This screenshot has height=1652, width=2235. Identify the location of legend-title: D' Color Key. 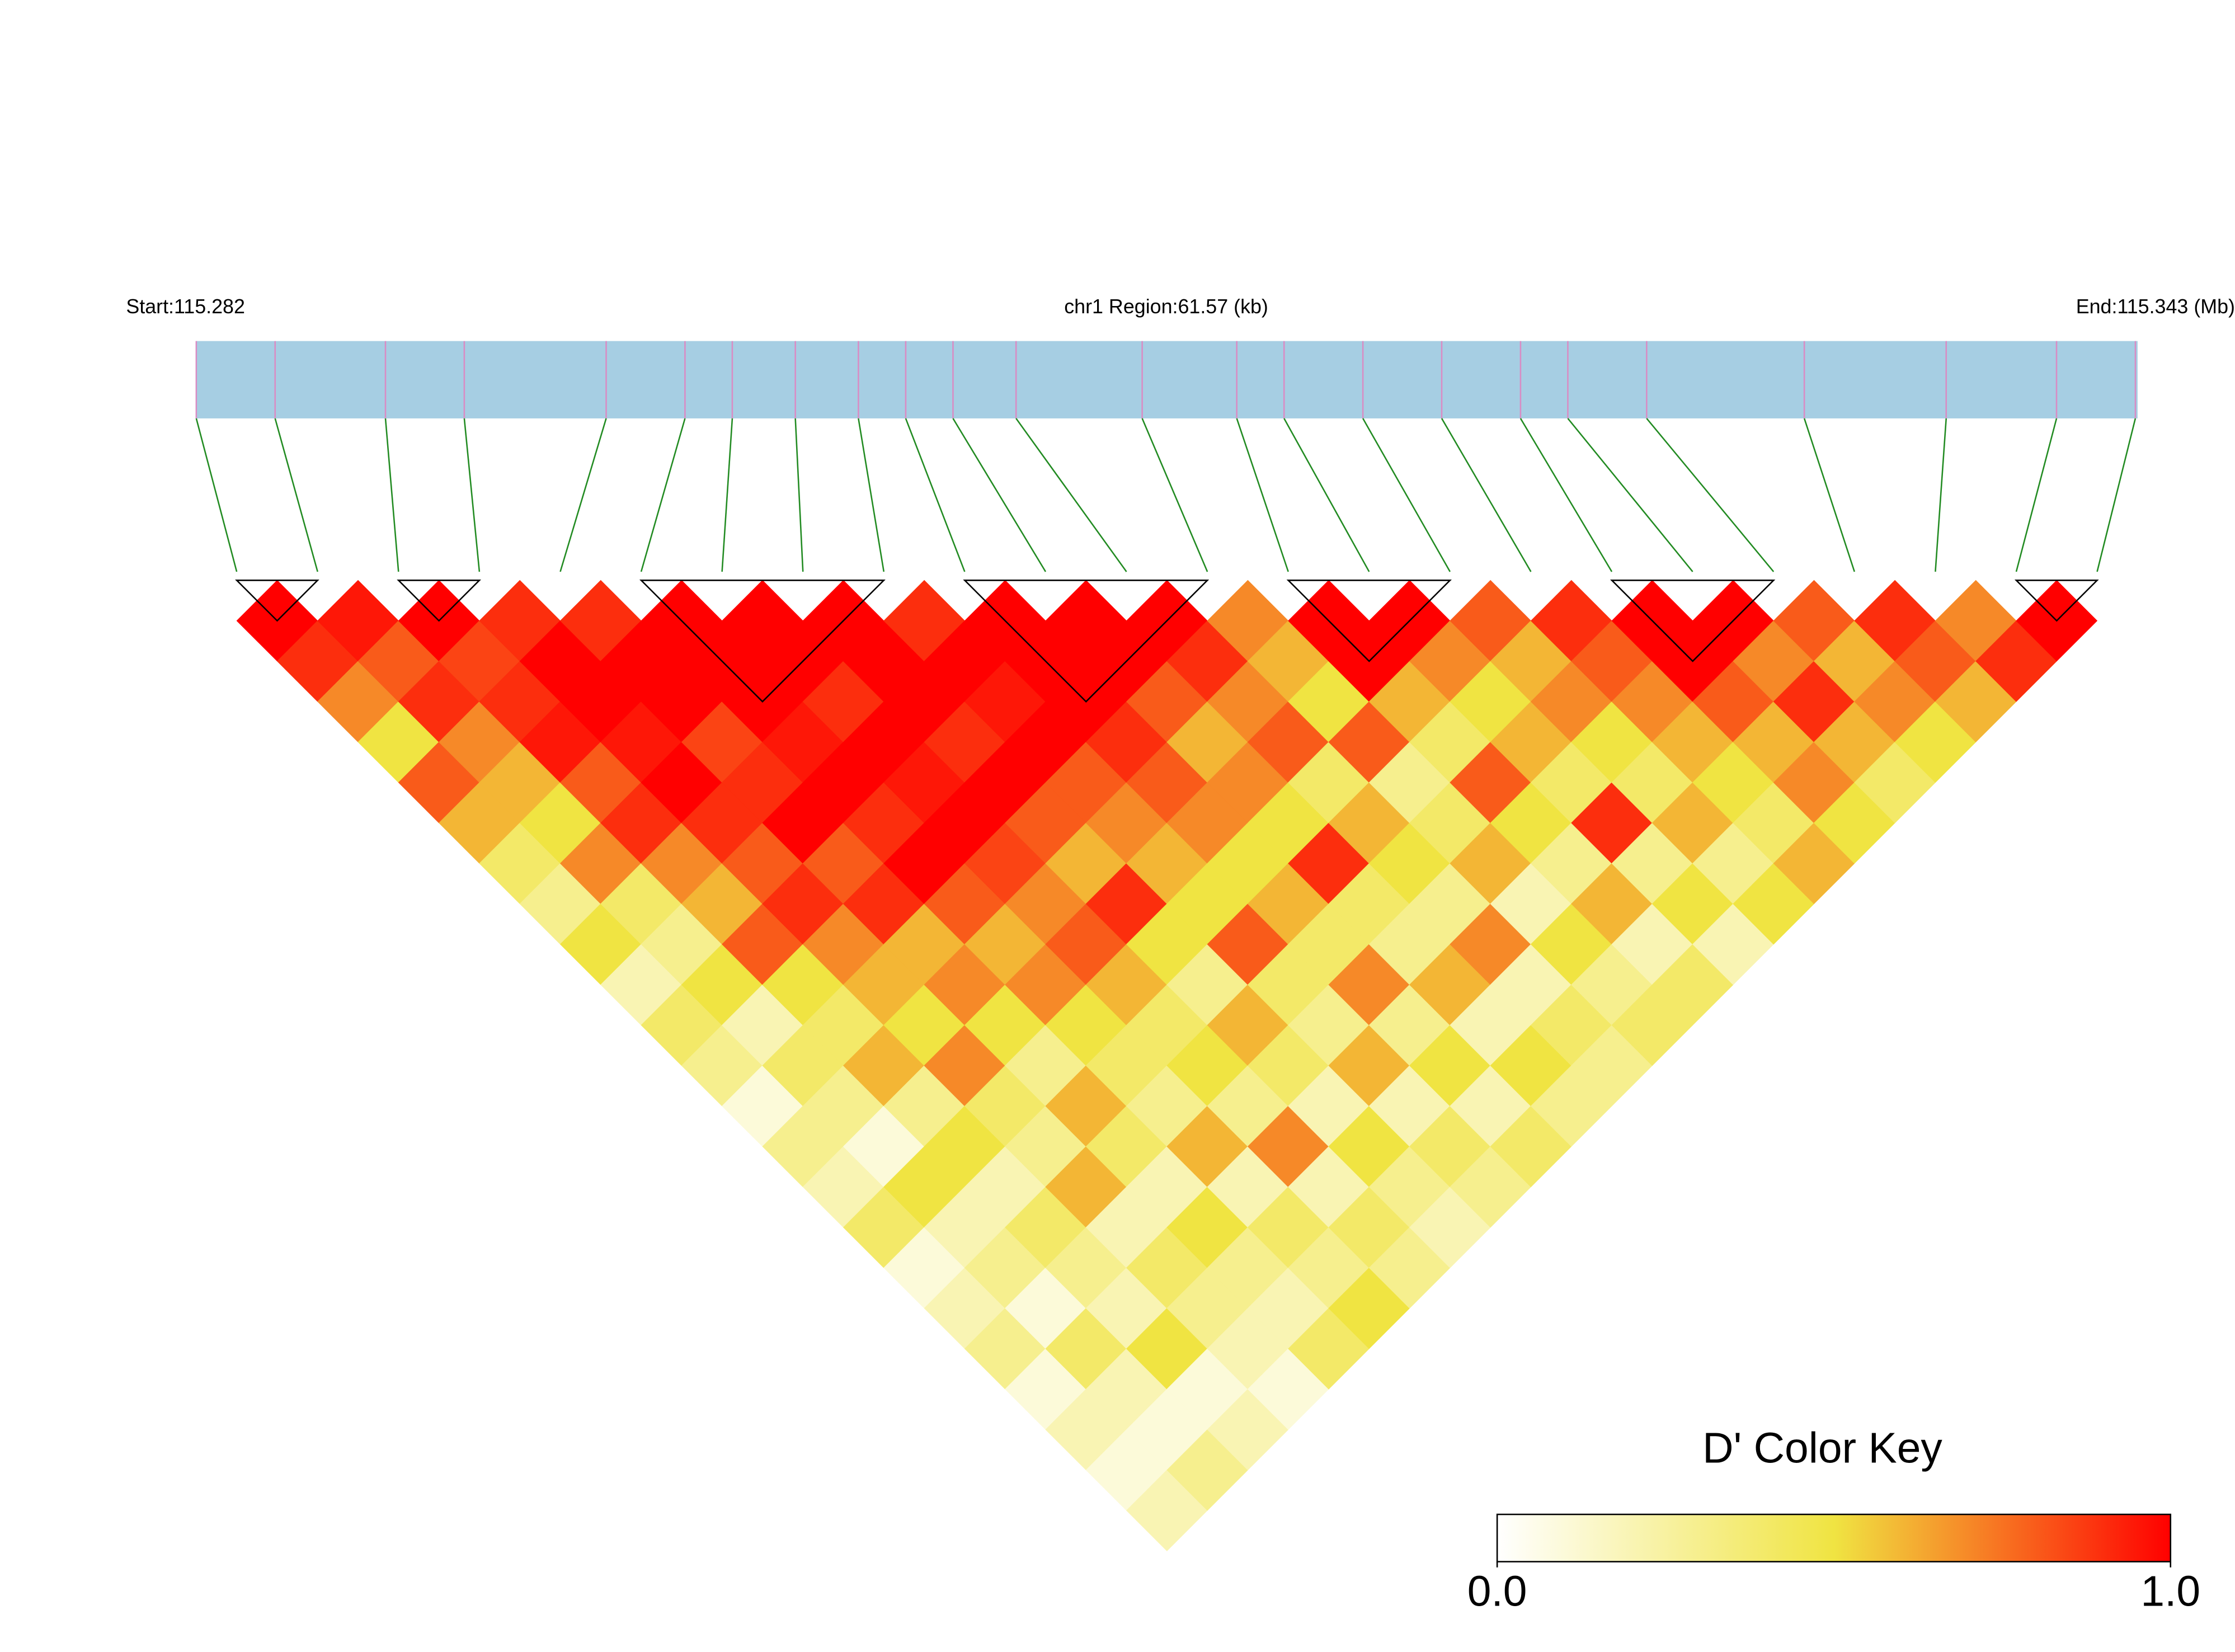
(1822, 1448).